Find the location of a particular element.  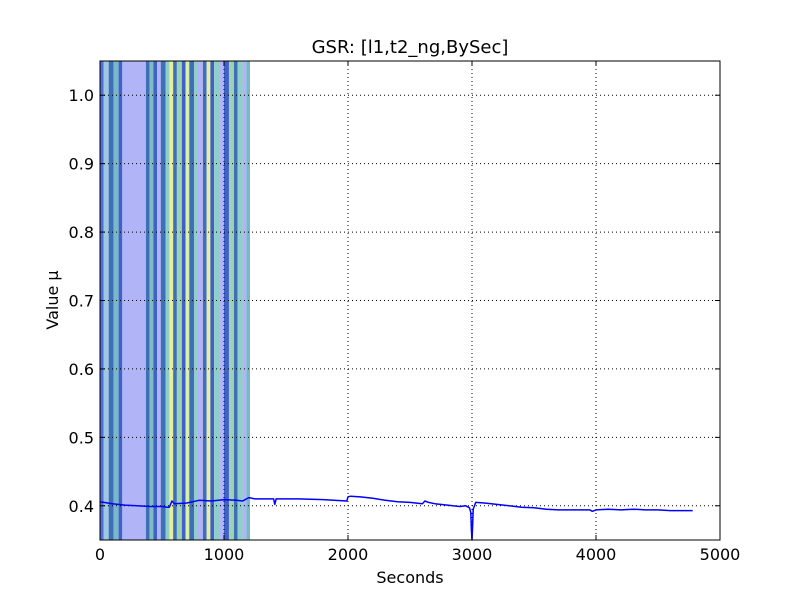

y-tick-label-4: 0.8 is located at coordinates (81, 232).